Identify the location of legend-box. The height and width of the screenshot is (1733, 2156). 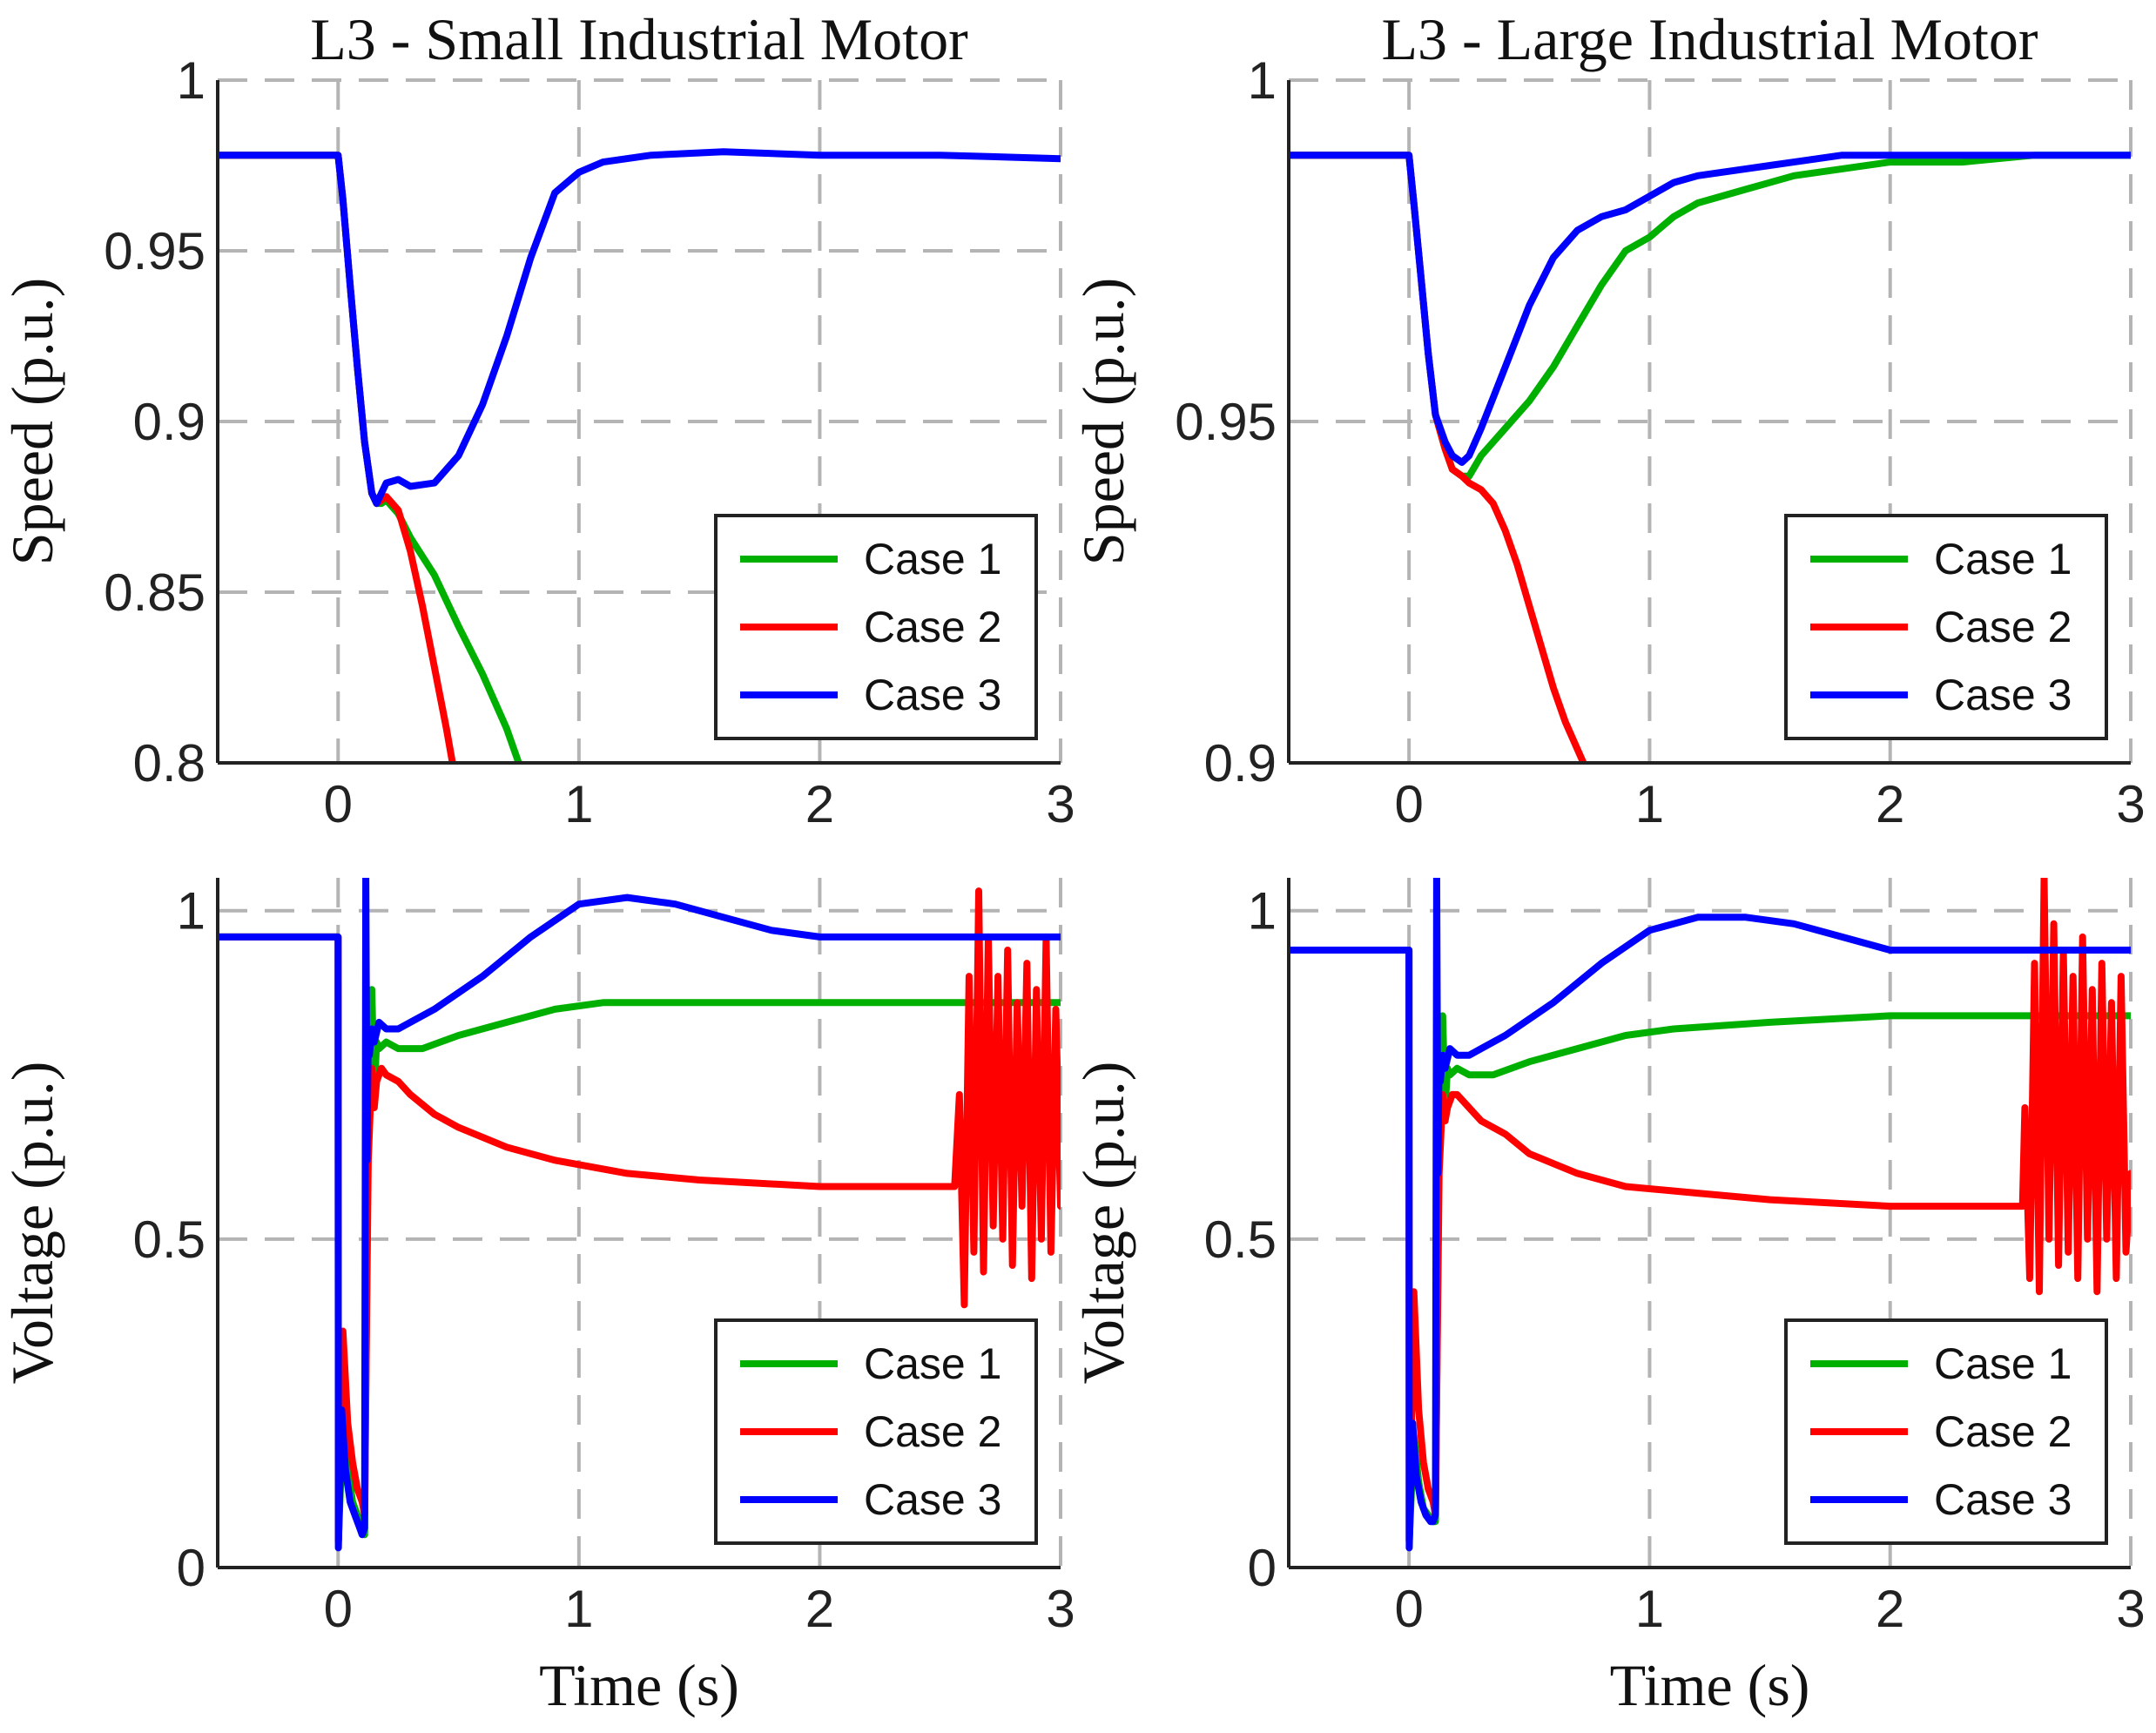
(876, 627).